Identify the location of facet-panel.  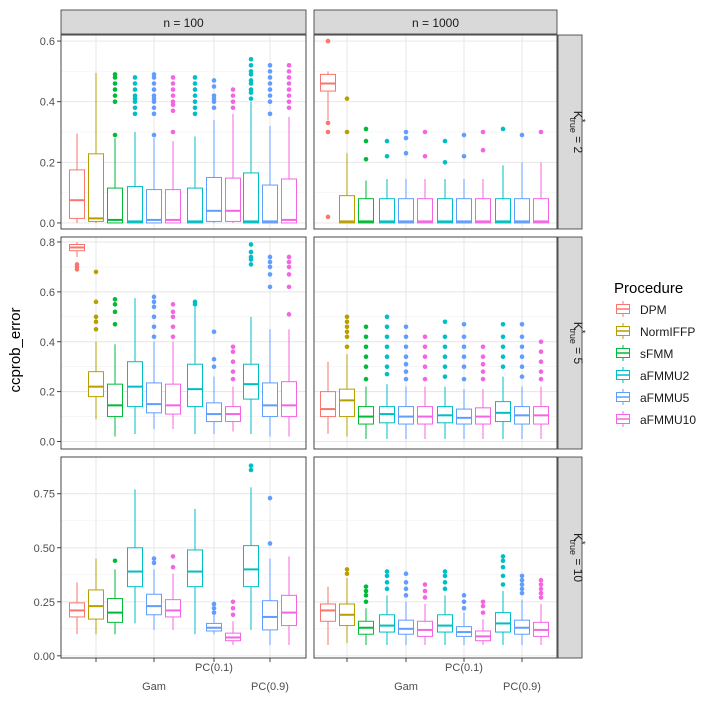
(435, 132).